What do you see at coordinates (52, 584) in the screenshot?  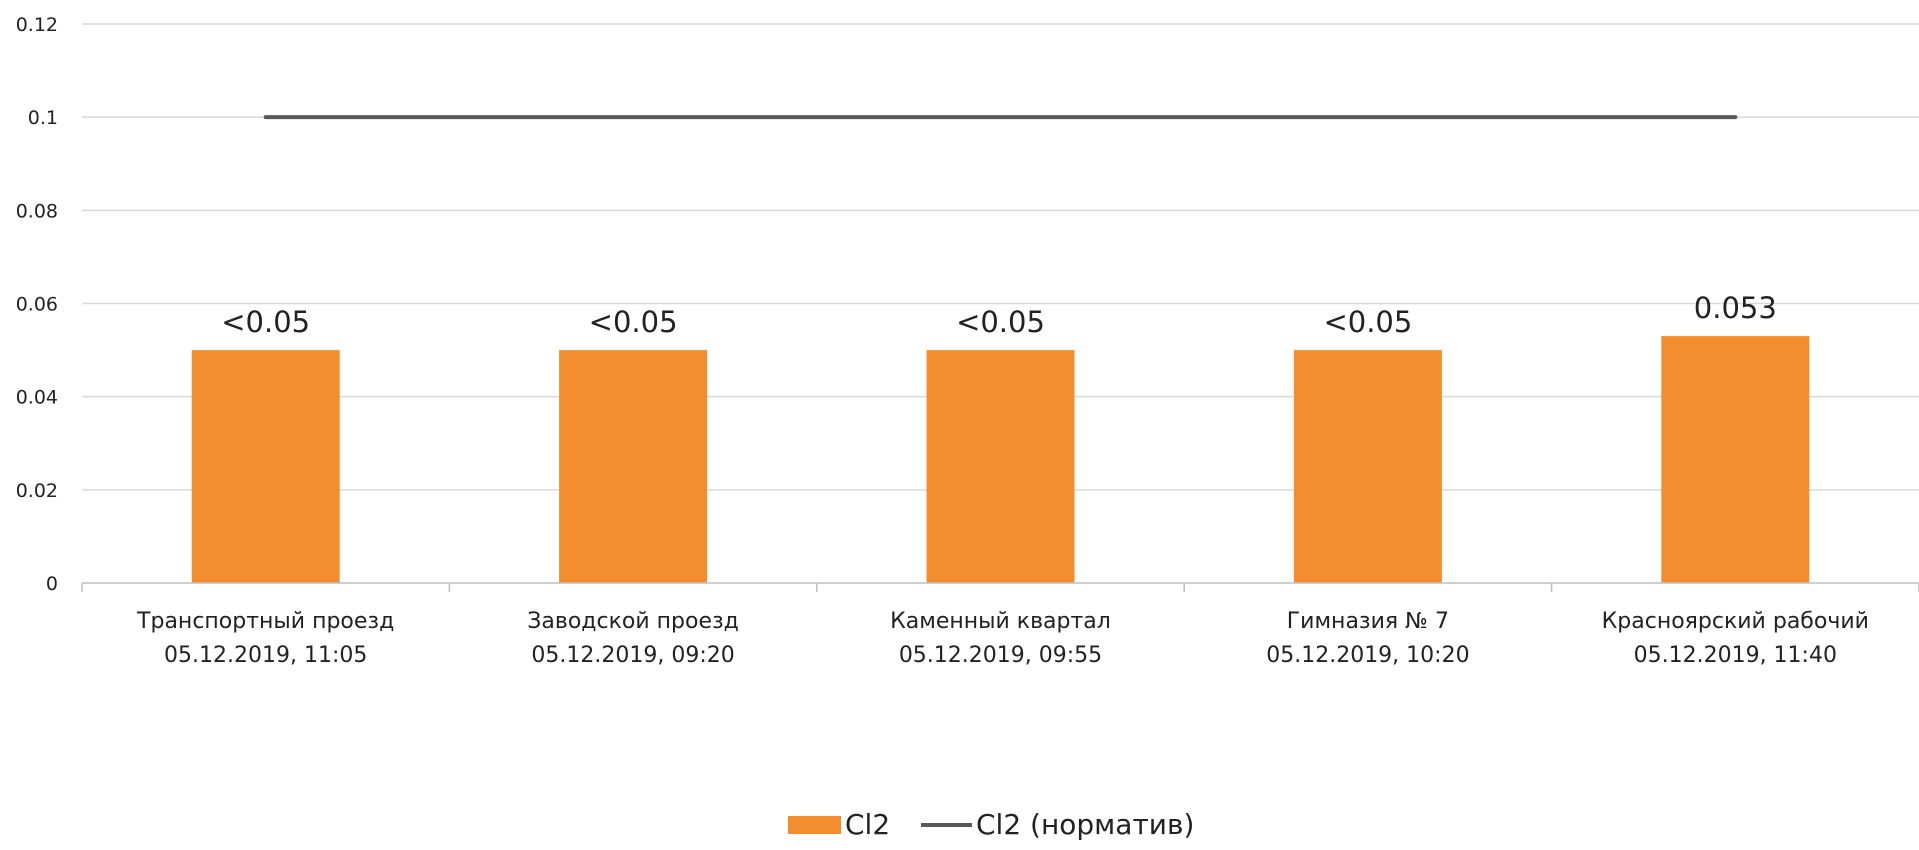 I see `y-tick-label: 0` at bounding box center [52, 584].